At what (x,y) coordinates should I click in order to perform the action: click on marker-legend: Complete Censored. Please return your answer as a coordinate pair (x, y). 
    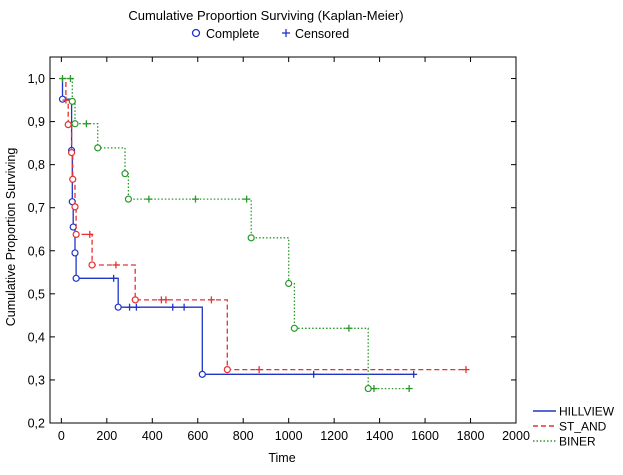
    Looking at the image, I should click on (270, 34).